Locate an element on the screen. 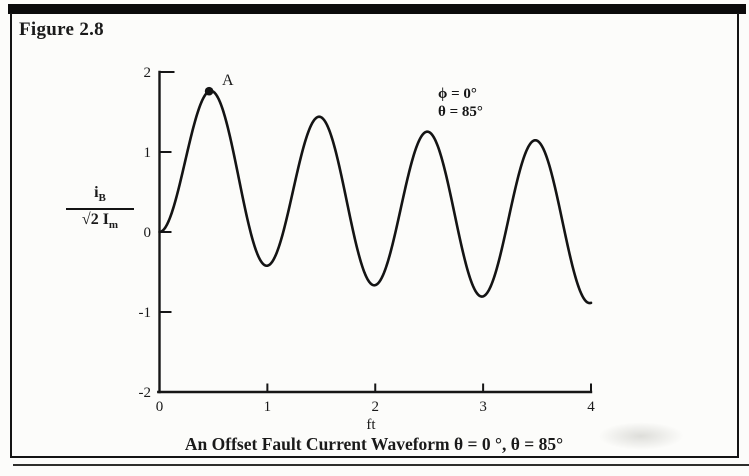 The image size is (749, 476). scan-smudge is located at coordinates (641, 436).